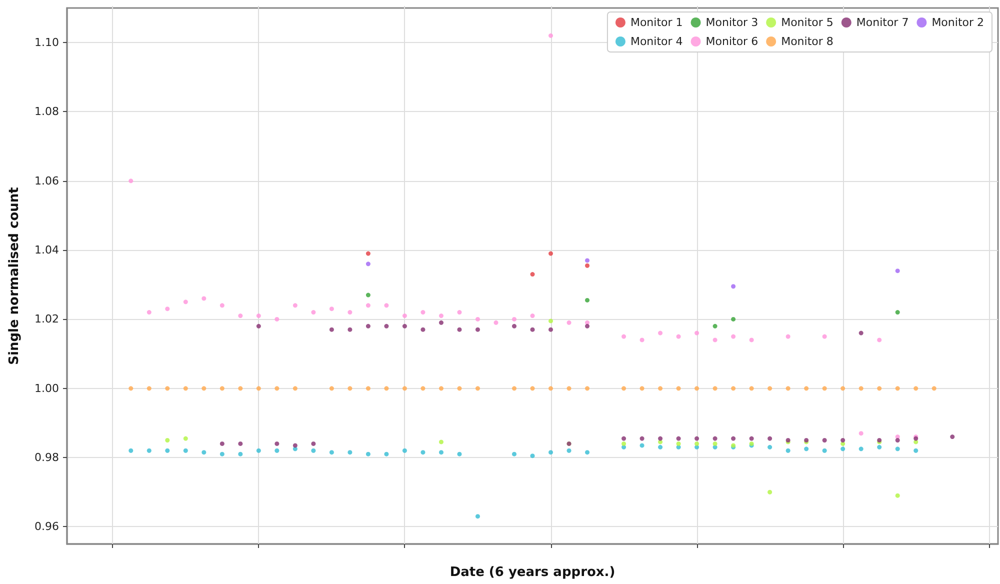  What do you see at coordinates (533, 572) in the screenshot?
I see `x-axis-title: Date (6 years approx.)` at bounding box center [533, 572].